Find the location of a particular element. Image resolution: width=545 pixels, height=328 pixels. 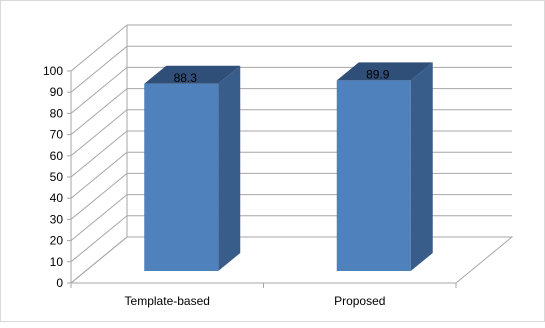

y-axis: 0 10 20 30 40 50 60 70 80 90 100 is located at coordinates (57, 177).